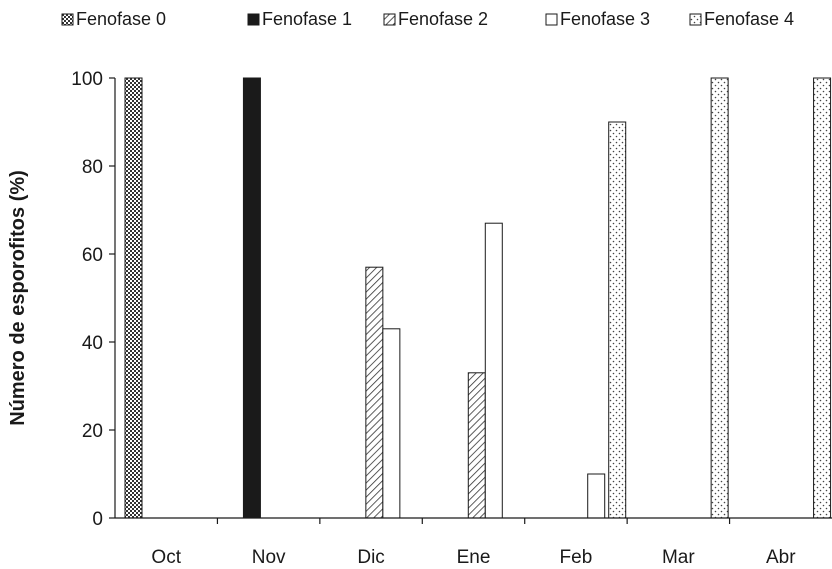 The width and height of the screenshot is (832, 569). What do you see at coordinates (605, 19) in the screenshot?
I see `legend-label-3: Fenofase 3` at bounding box center [605, 19].